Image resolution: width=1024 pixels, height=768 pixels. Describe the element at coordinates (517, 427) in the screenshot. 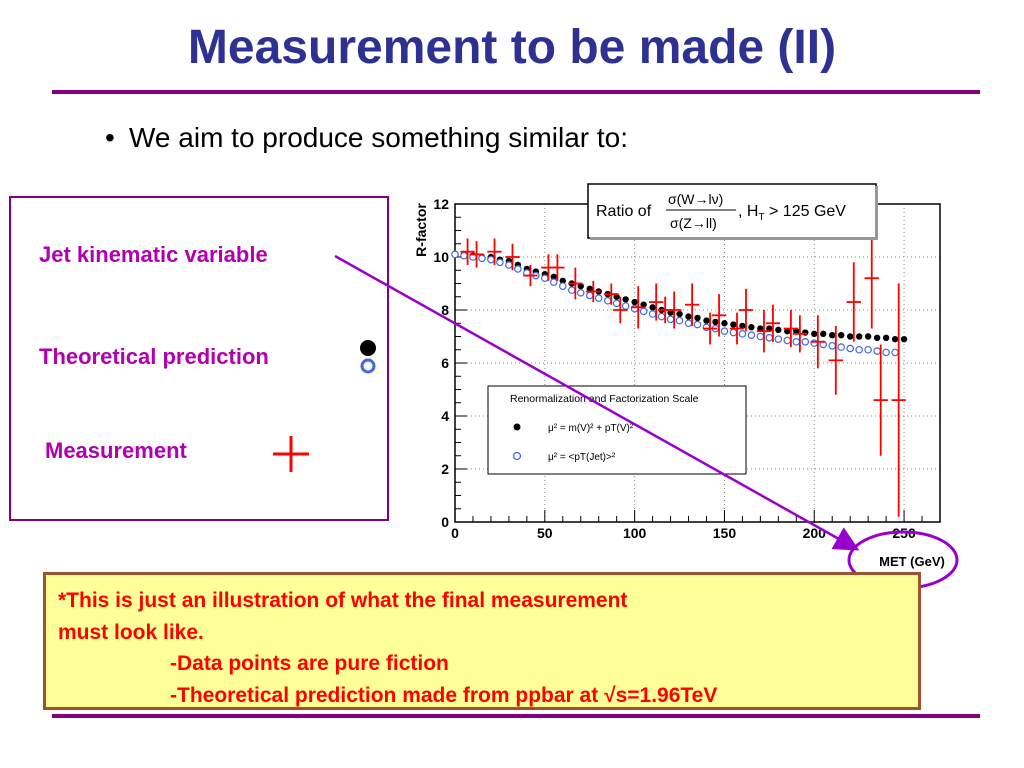

I see `legend-filled-circle-icon` at that location.